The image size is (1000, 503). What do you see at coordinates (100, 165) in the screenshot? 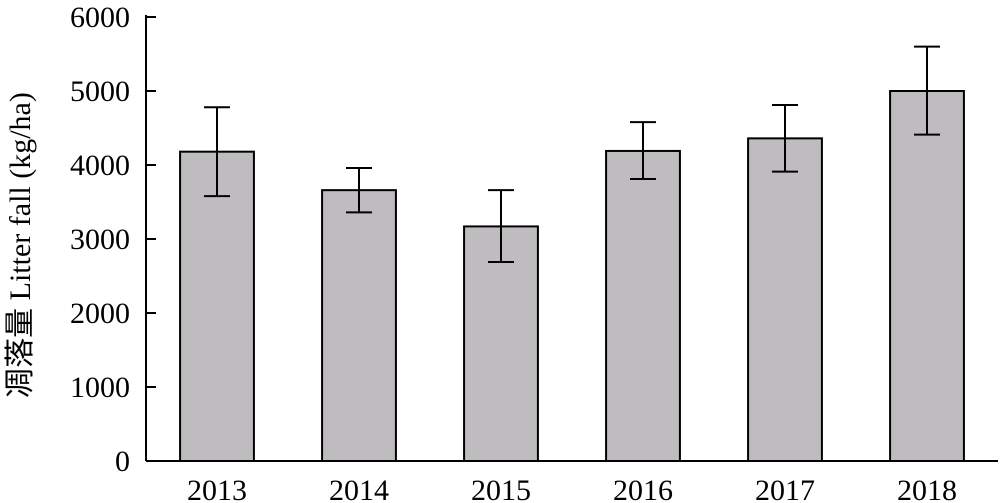
I see `y-tick-label: 4000` at bounding box center [100, 165].